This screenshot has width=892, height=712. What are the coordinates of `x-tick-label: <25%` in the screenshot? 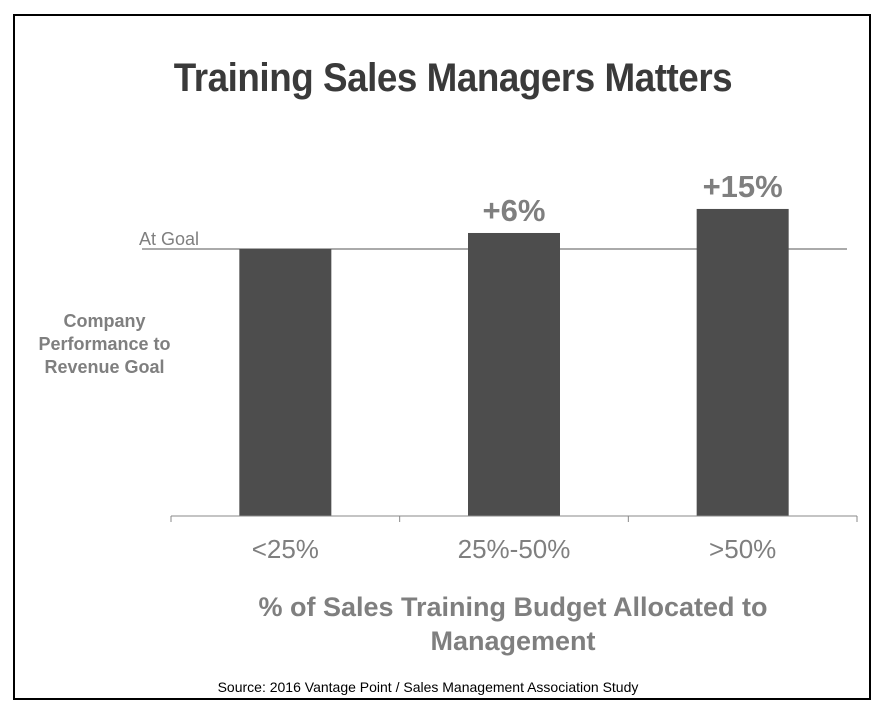 It's located at (285, 549).